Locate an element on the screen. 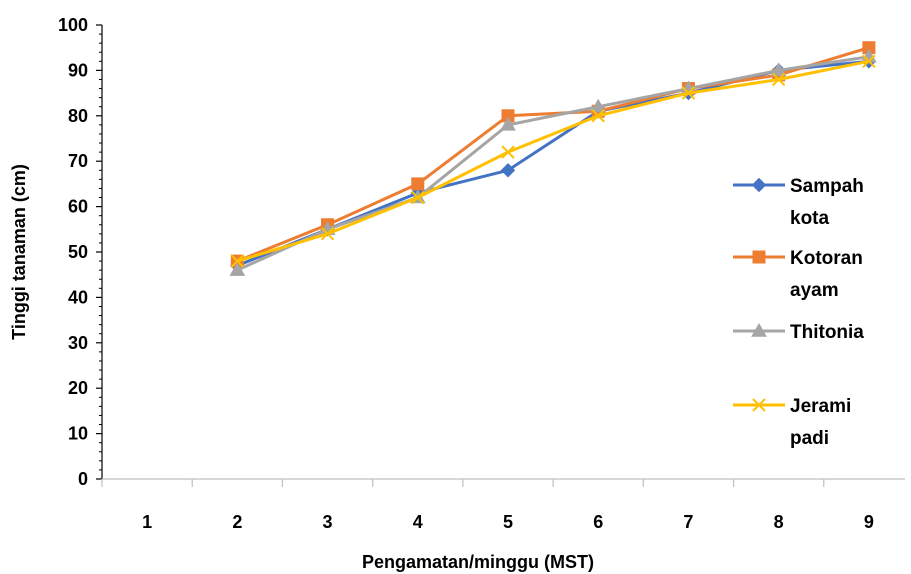 The height and width of the screenshot is (574, 911). y-axis-title: Tinggi tanaman (cm) is located at coordinates (19, 252).